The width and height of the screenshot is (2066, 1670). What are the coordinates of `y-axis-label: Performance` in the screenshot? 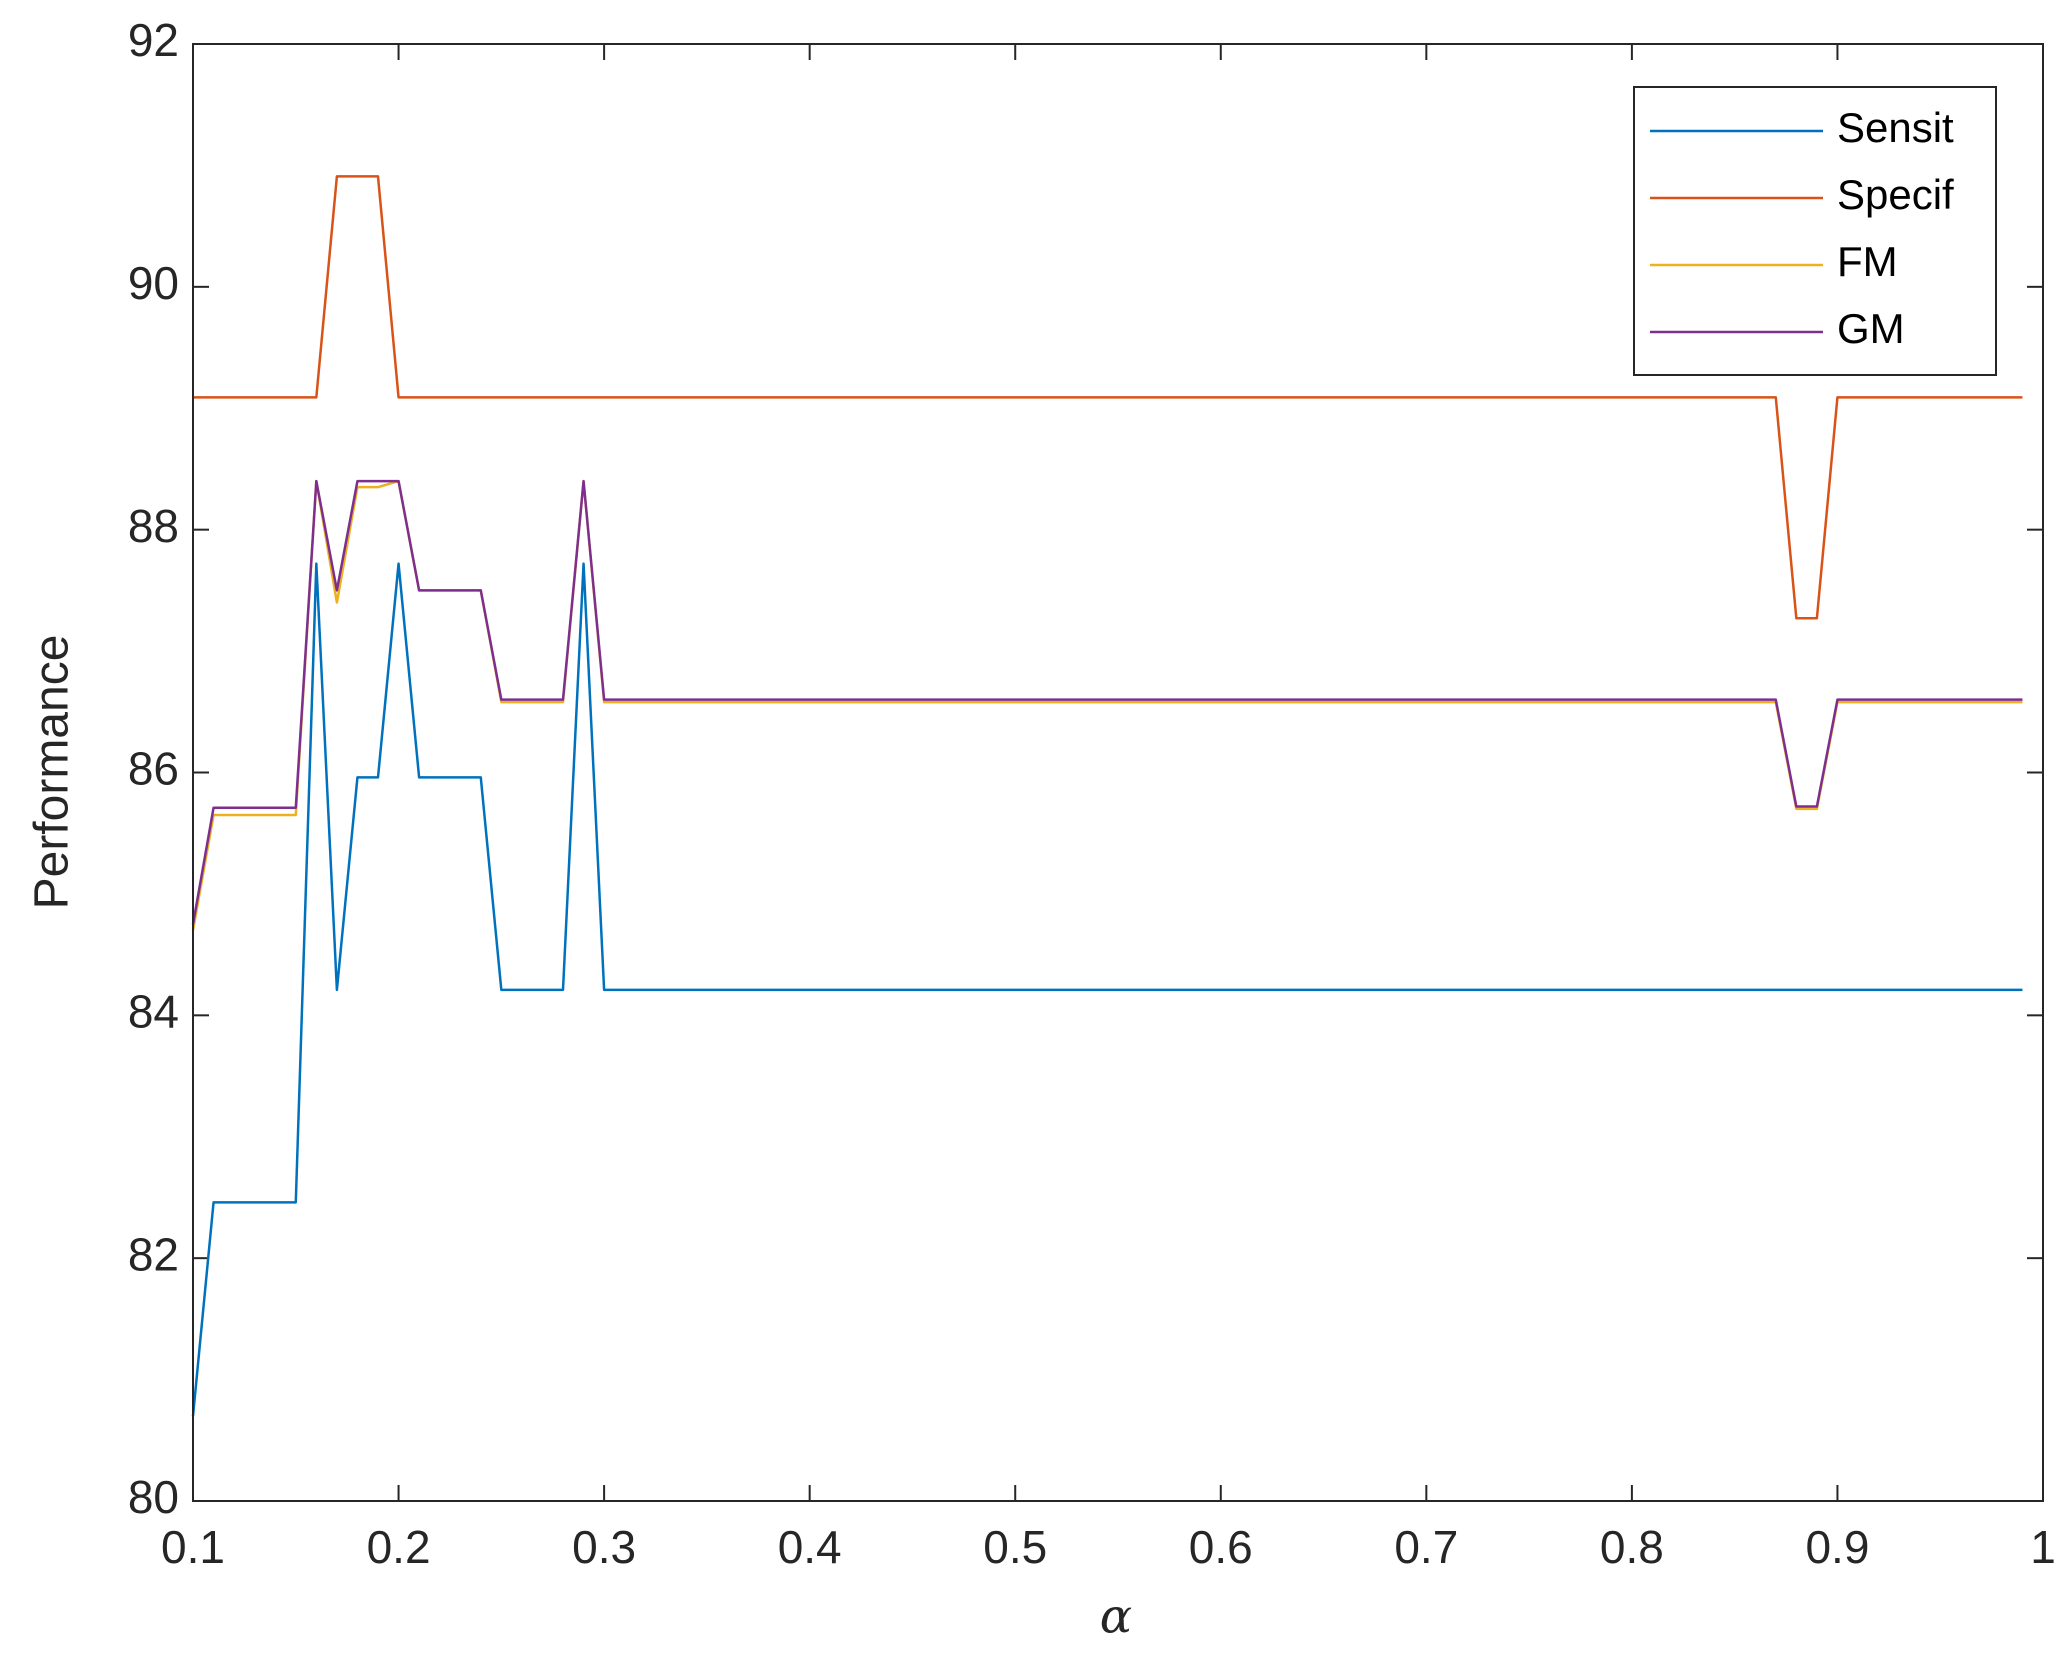 It's located at (52, 772).